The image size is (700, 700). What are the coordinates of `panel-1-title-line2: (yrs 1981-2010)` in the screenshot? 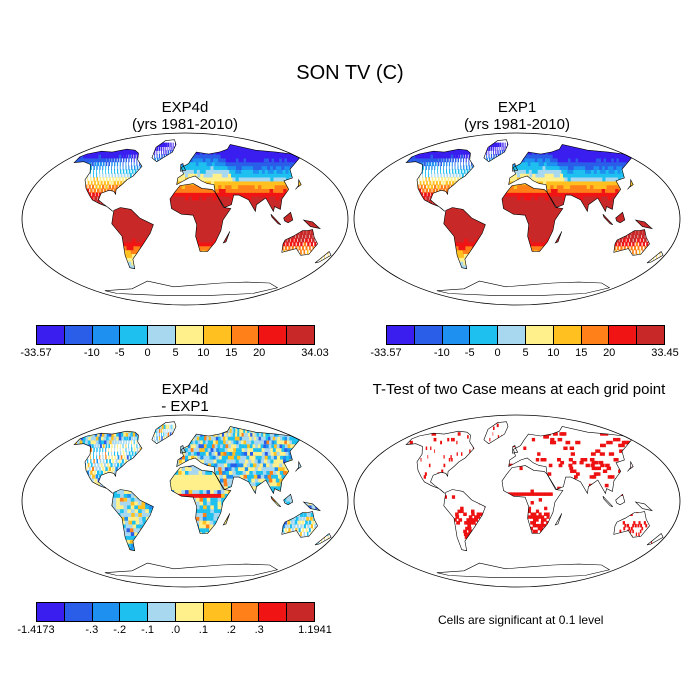 It's located at (185, 124).